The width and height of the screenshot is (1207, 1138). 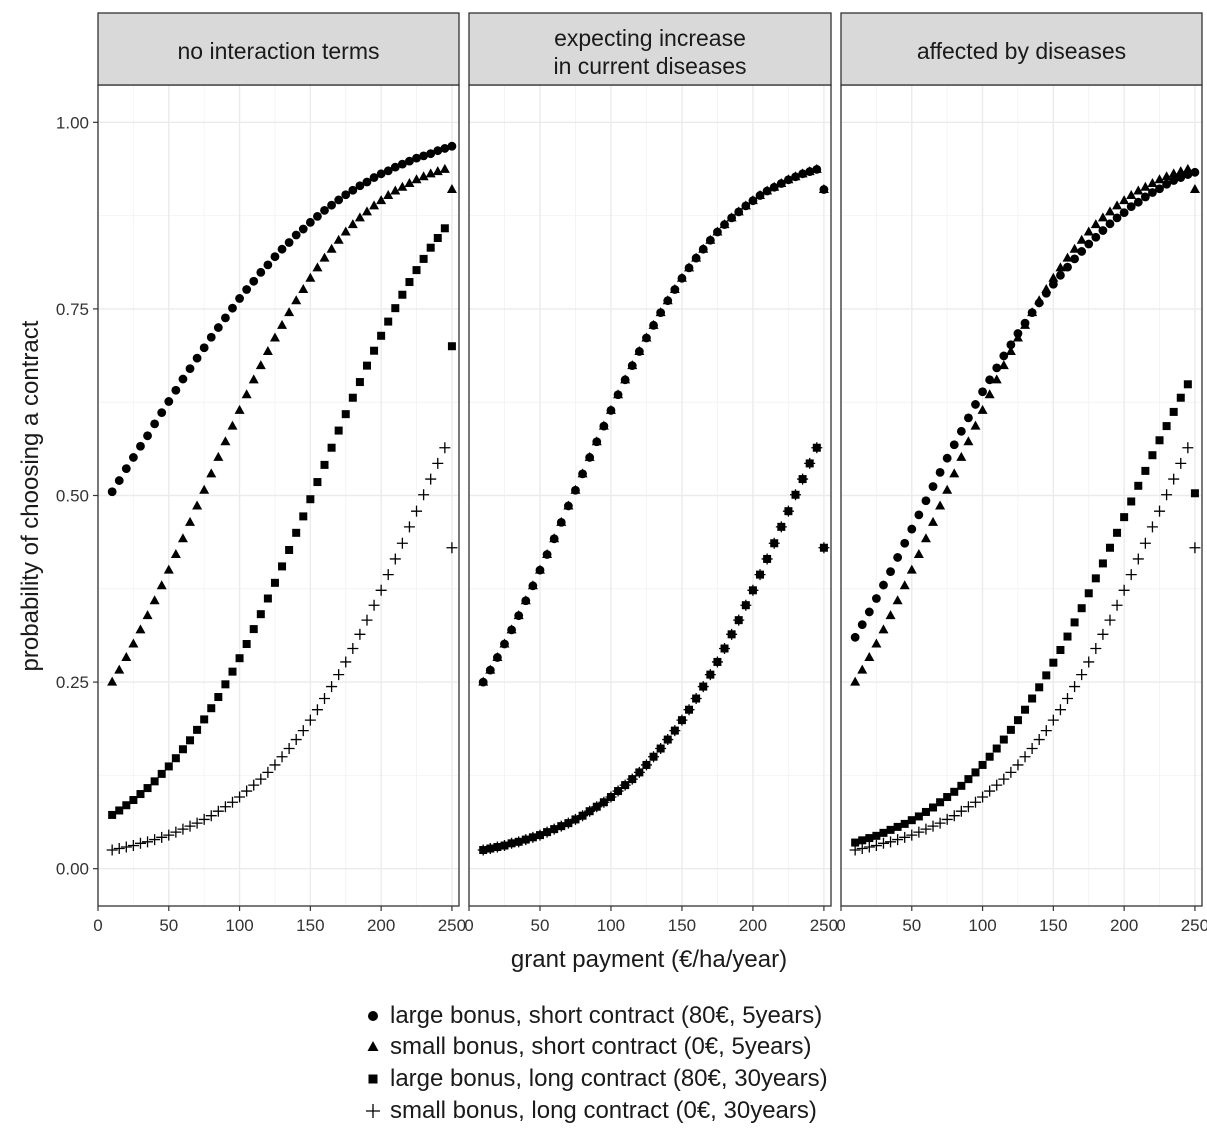 What do you see at coordinates (373, 1016) in the screenshot?
I see `legend-key-circle` at bounding box center [373, 1016].